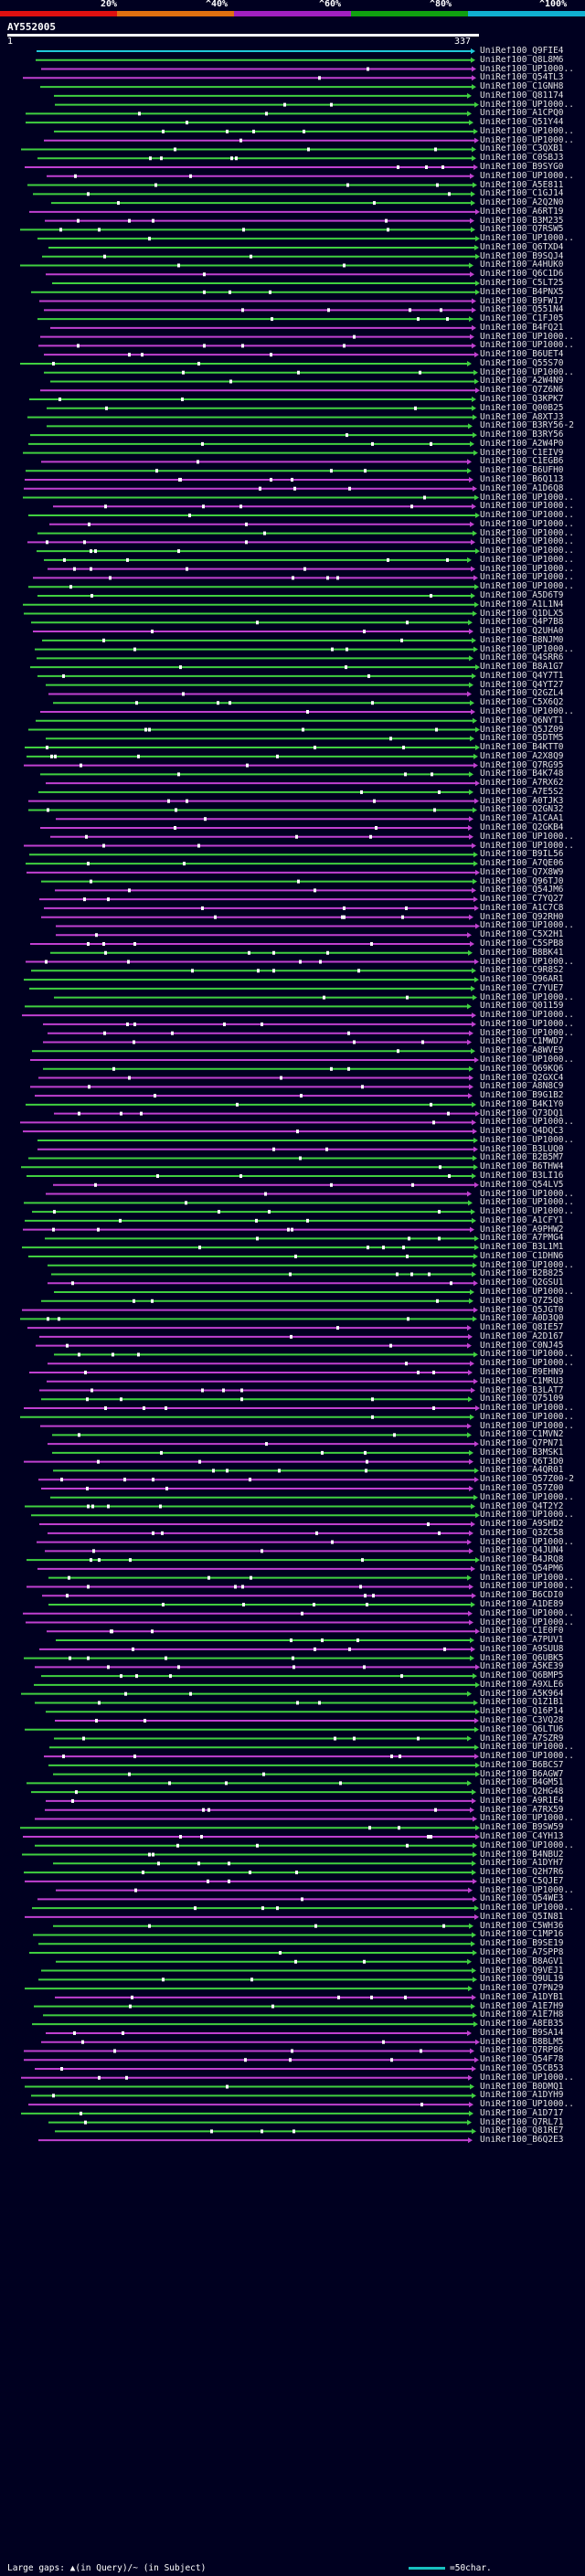  I want to click on hit-label: UniRef100_A2X8Q9, so click(522, 756).